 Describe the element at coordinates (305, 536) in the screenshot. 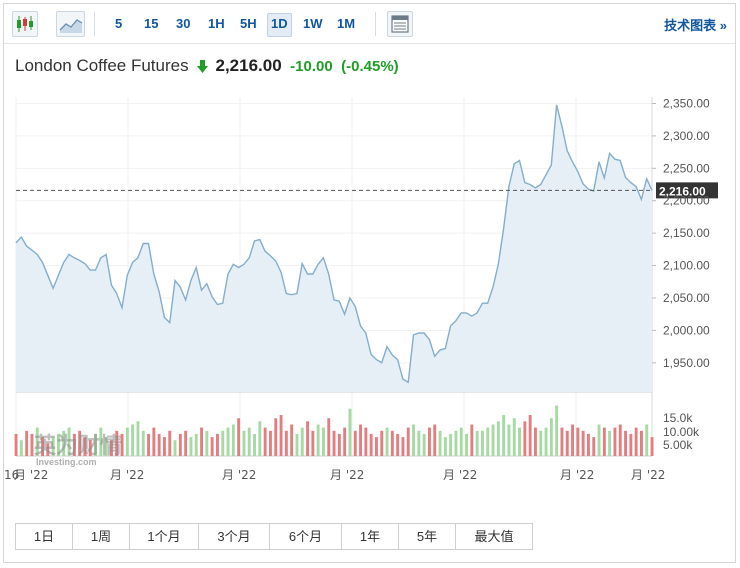

I see `range-6-months: 6个月` at that location.